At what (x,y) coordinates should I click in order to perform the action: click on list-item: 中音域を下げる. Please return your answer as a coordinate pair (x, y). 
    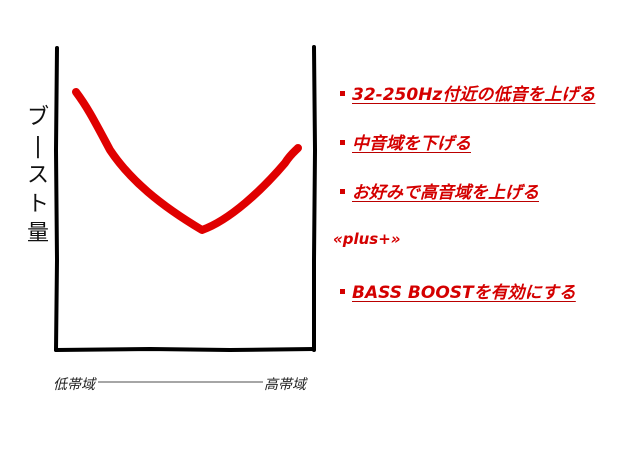
    Looking at the image, I should click on (405, 141).